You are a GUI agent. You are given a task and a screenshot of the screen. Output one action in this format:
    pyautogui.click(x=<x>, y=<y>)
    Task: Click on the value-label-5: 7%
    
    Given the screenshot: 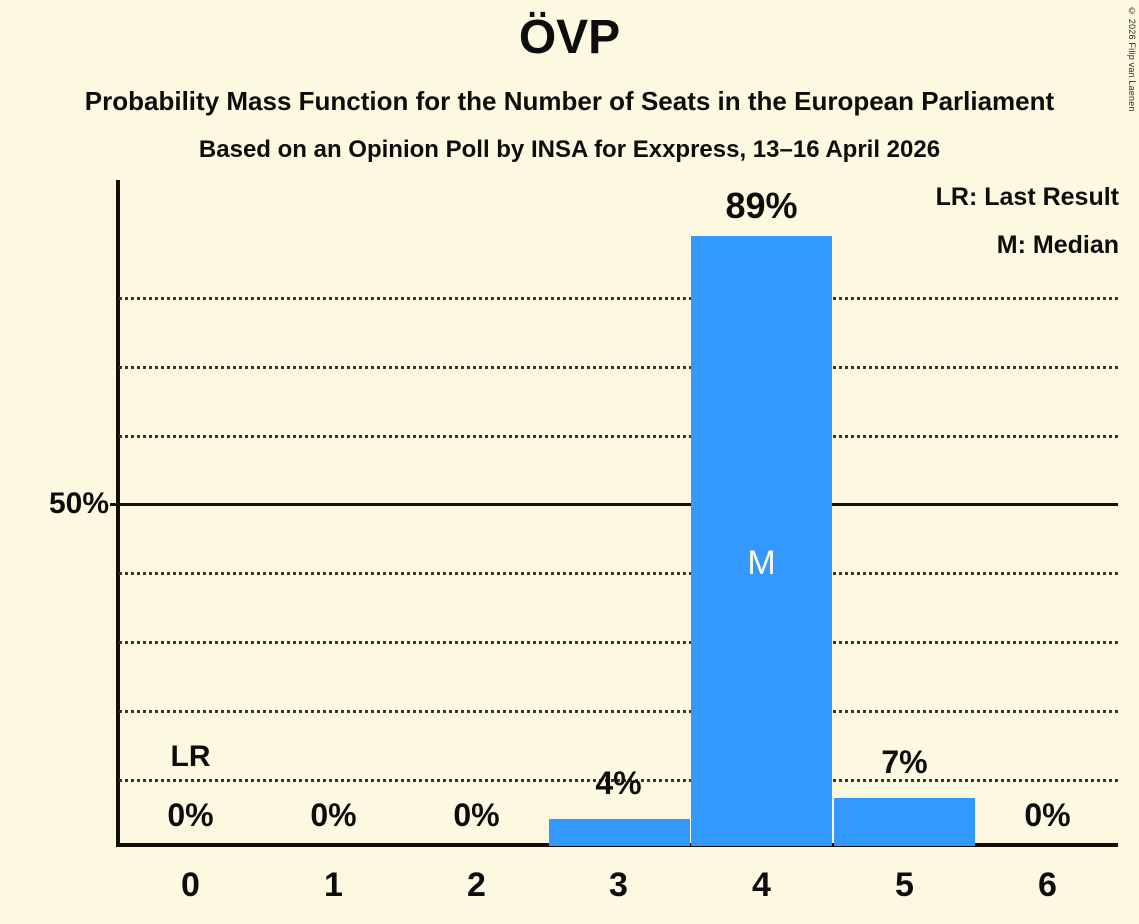 What is the action you would take?
    pyautogui.click(x=904, y=762)
    